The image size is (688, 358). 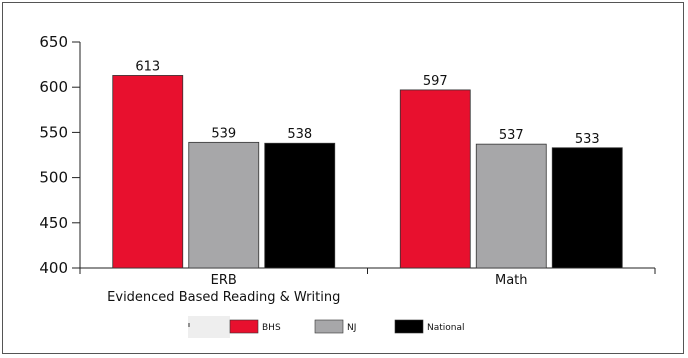 What do you see at coordinates (587, 139) in the screenshot?
I see `data-label: 533` at bounding box center [587, 139].